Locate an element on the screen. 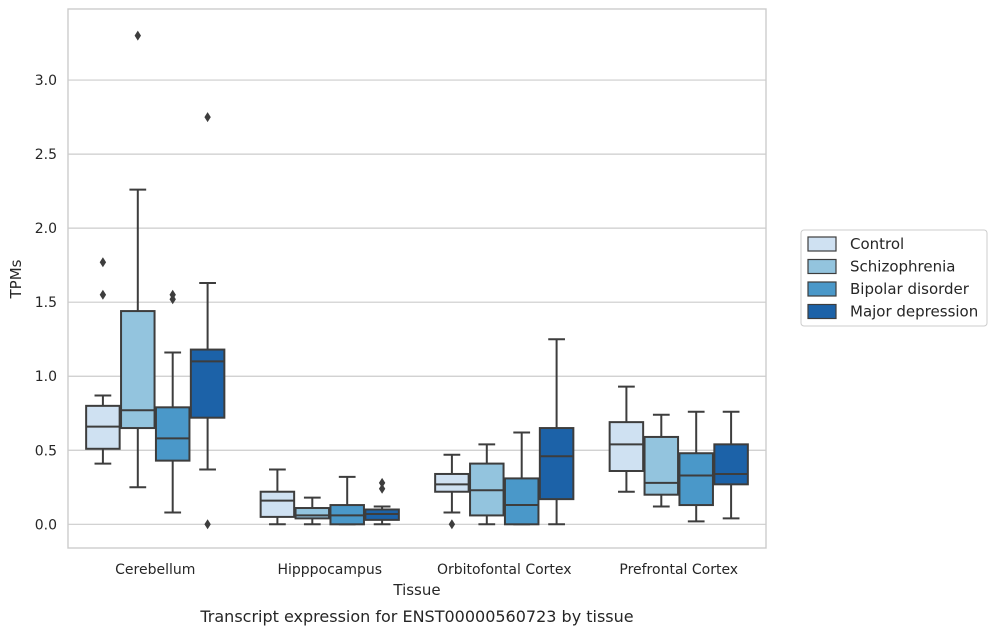 This screenshot has width=997, height=634. y-tick-label: 2.5 is located at coordinates (46, 155).